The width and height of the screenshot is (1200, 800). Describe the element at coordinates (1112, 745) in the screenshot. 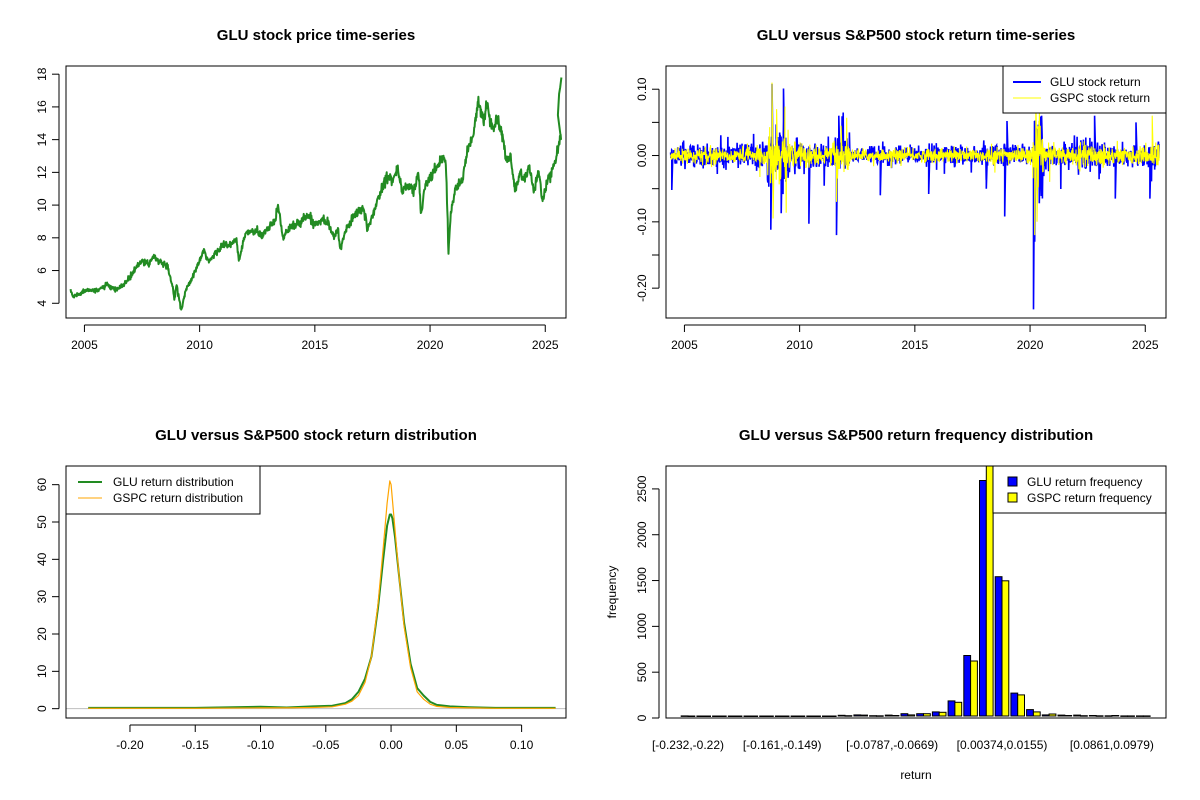

I see `x-category-label: [0.0861,0.0979)` at that location.